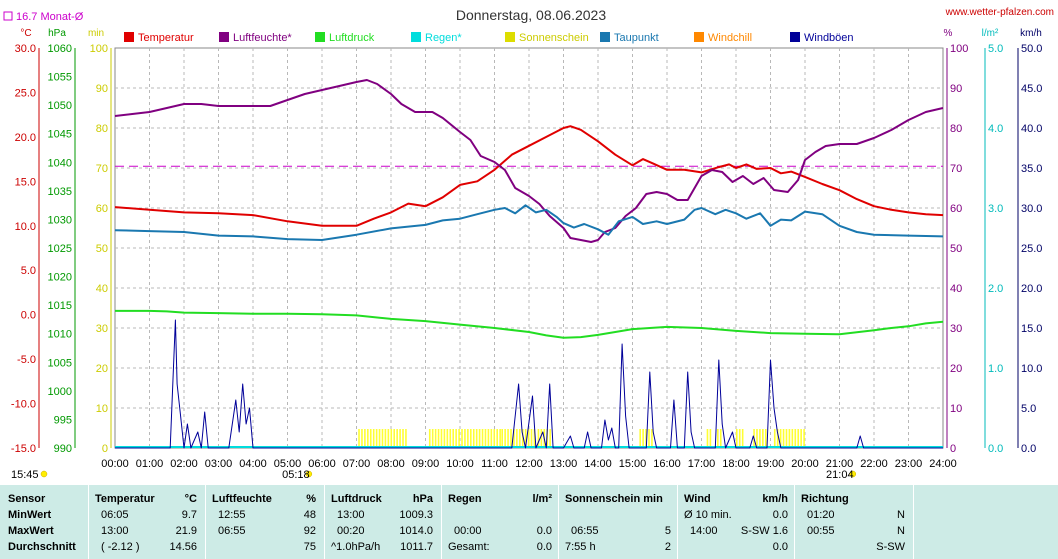 This screenshot has height=559, width=1058. Describe the element at coordinates (60, 78) in the screenshot. I see `hpa-tick-label: 1055` at that location.